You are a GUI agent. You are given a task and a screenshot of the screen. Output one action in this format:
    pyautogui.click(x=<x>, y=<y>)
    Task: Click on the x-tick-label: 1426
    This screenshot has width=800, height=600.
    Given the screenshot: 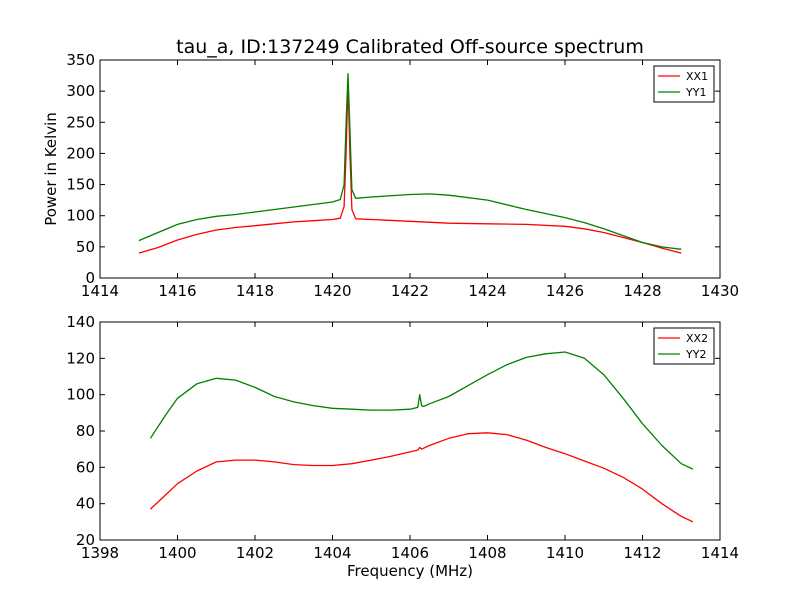 What is the action you would take?
    pyautogui.click(x=565, y=291)
    